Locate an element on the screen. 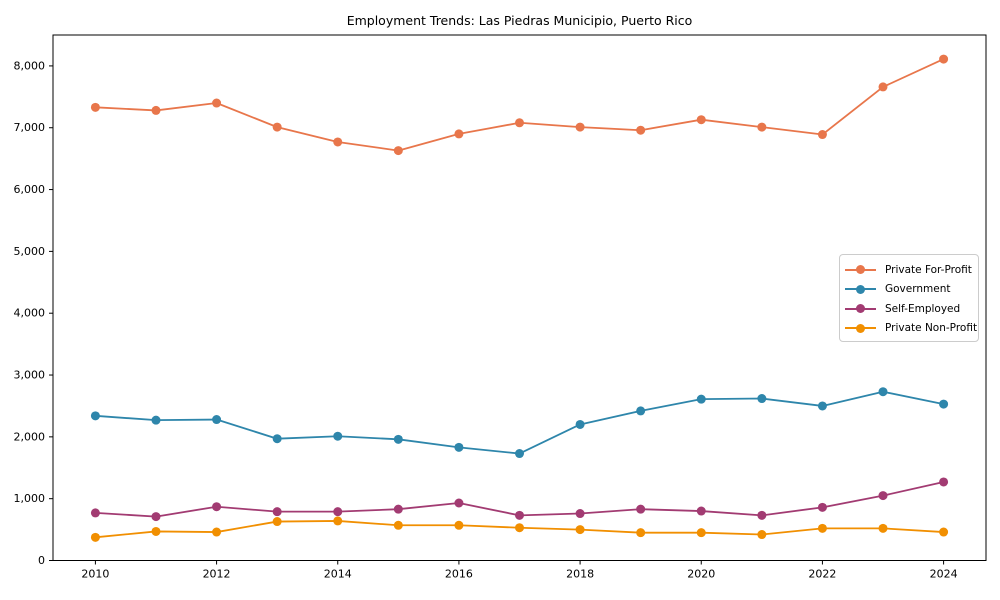 The height and width of the screenshot is (600, 1000). data-point-government-2016 is located at coordinates (459, 447).